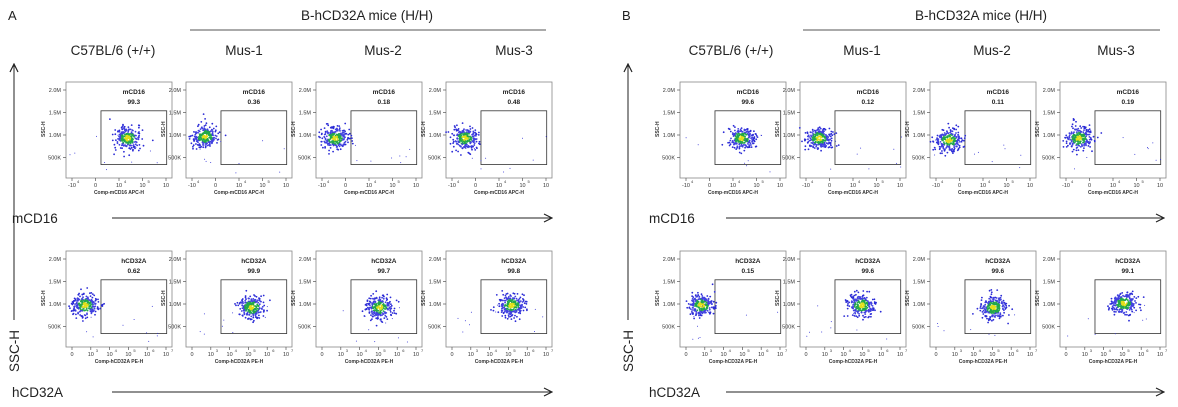 This screenshot has height=407, width=1178. Describe the element at coordinates (244, 50) in the screenshot. I see `column-label: Mus-1` at that location.